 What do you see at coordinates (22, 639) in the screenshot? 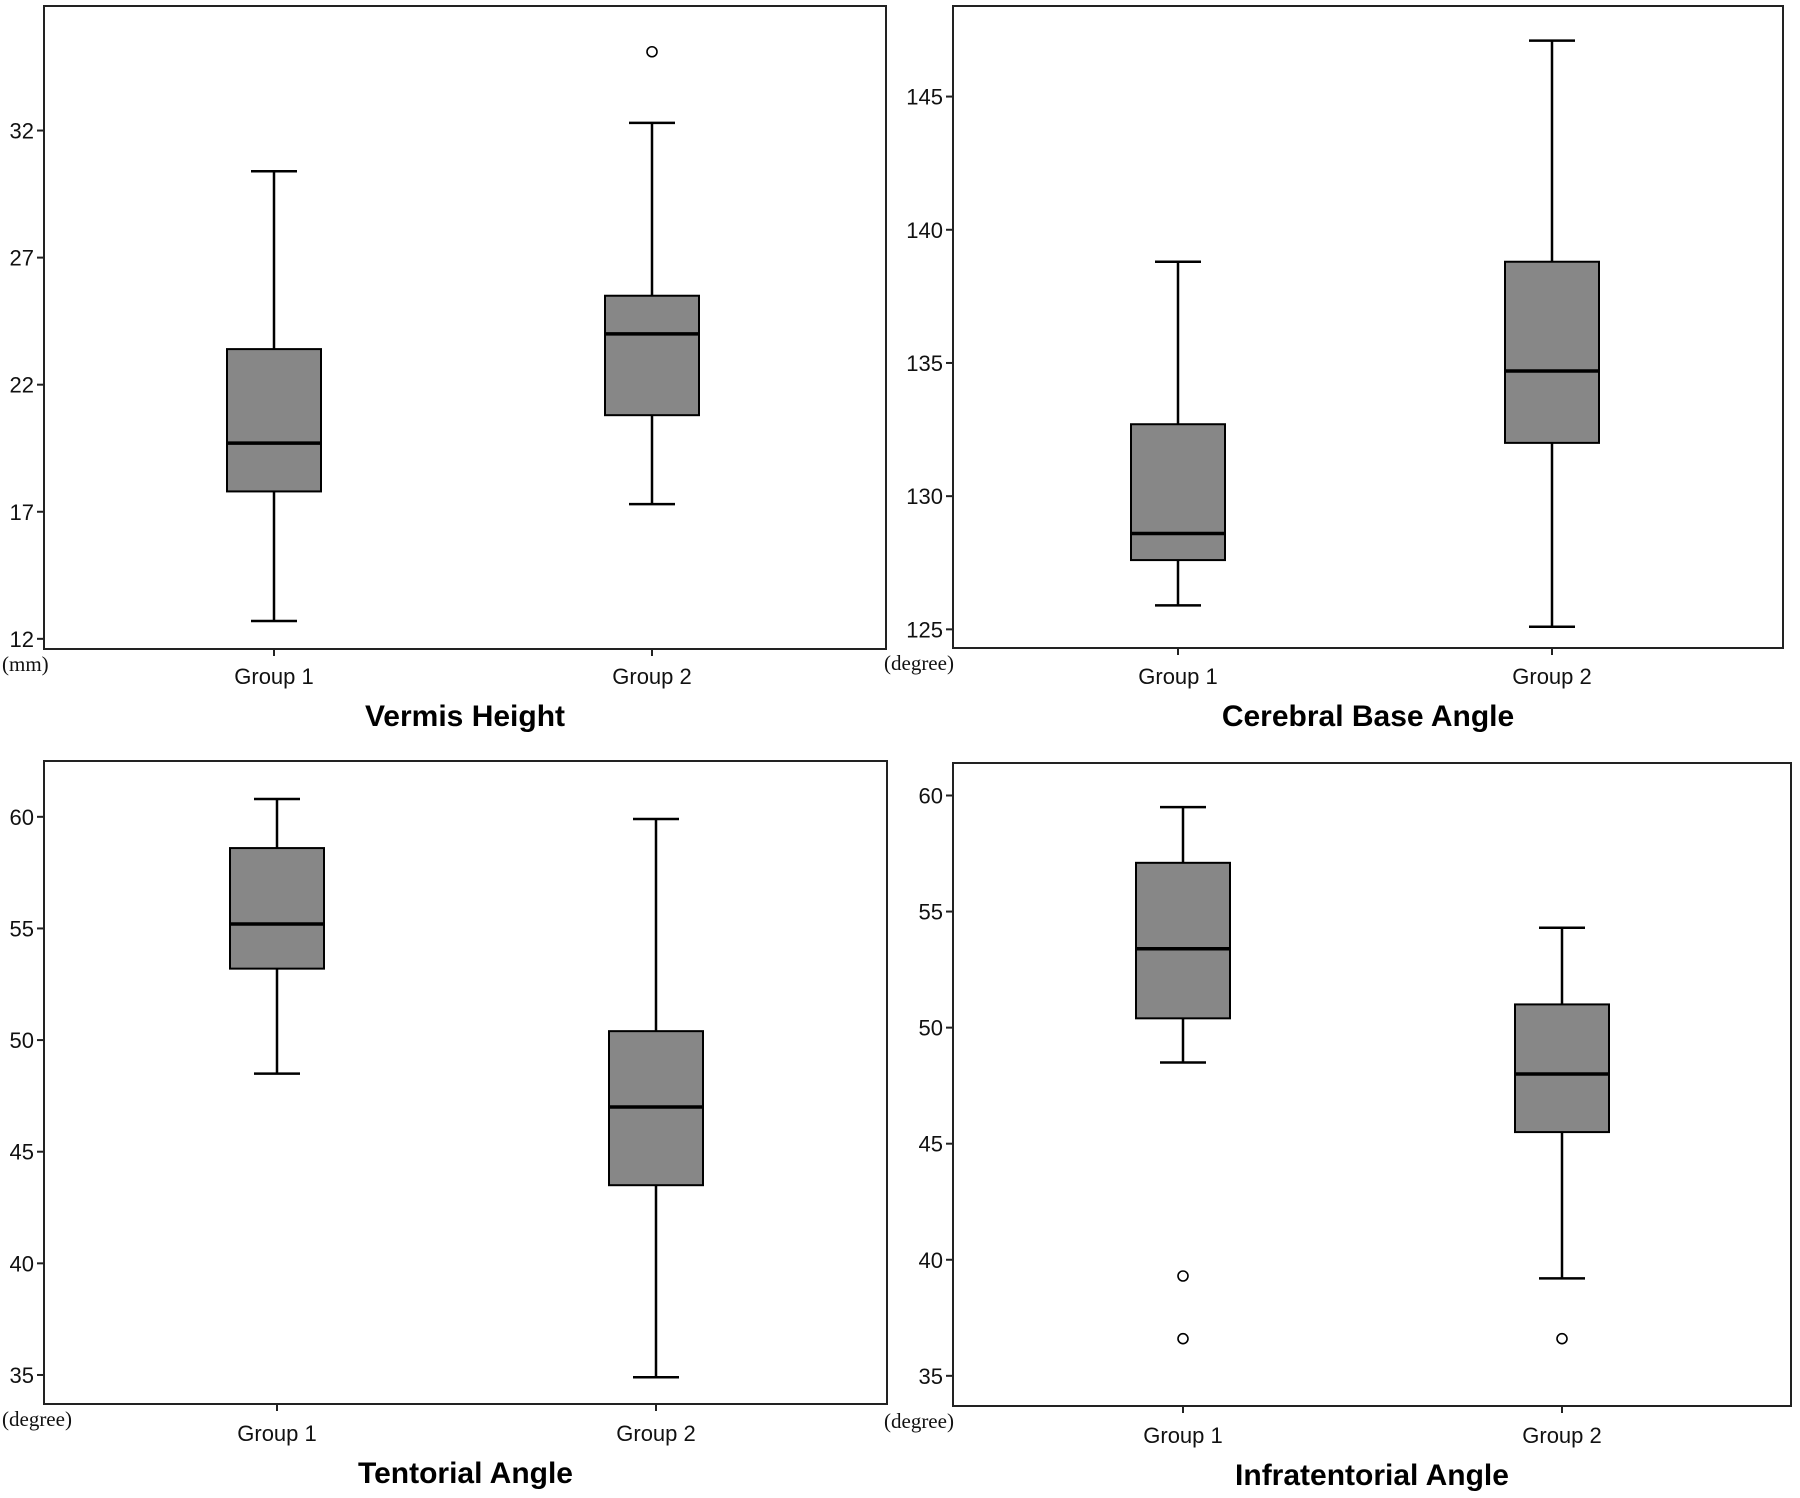
I see `y-tick-label: 12` at bounding box center [22, 639].